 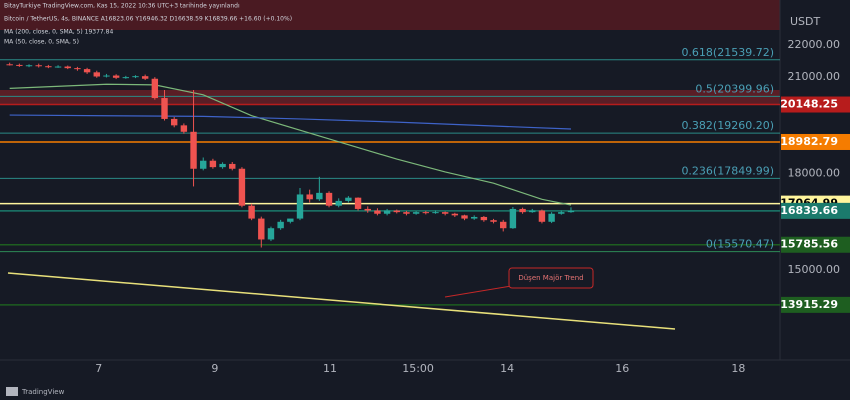 What do you see at coordinates (290, 122) in the screenshot?
I see `moving-average` at bounding box center [290, 122].